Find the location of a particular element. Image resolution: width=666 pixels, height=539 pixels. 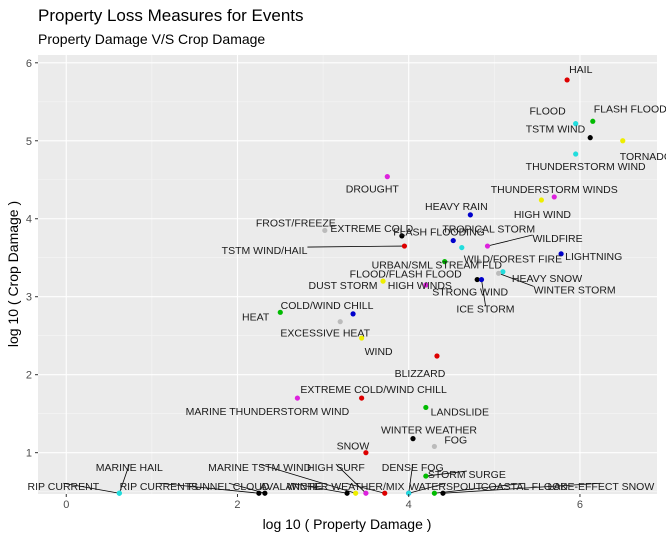

point-label-hail: HAIL is located at coordinates (581, 70).